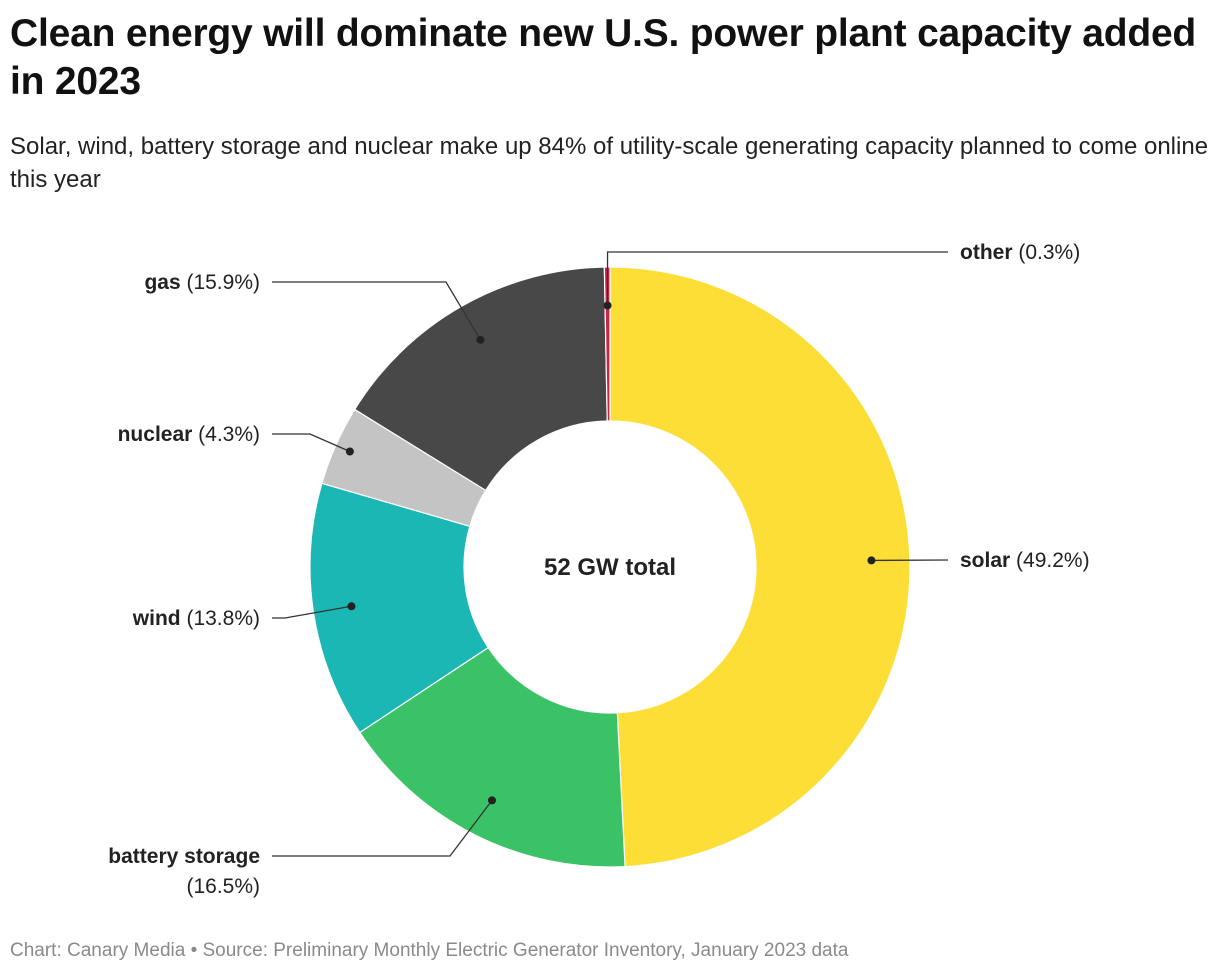  What do you see at coordinates (382, 828) in the screenshot?
I see `leader-line-battery-storage` at bounding box center [382, 828].